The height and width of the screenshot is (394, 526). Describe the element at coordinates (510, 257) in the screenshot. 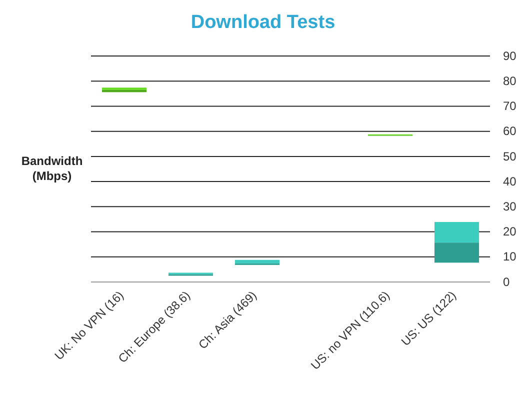

I see `y-tick-label: 10` at that location.